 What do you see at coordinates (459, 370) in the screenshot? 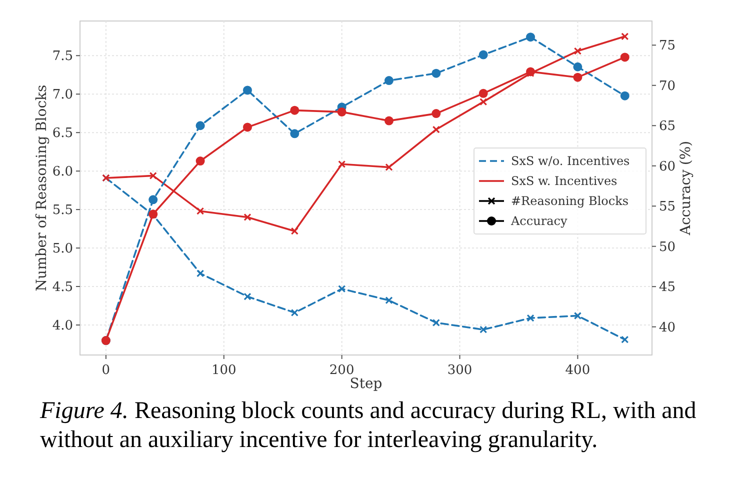
I see `x-tick-label: 300` at bounding box center [459, 370].